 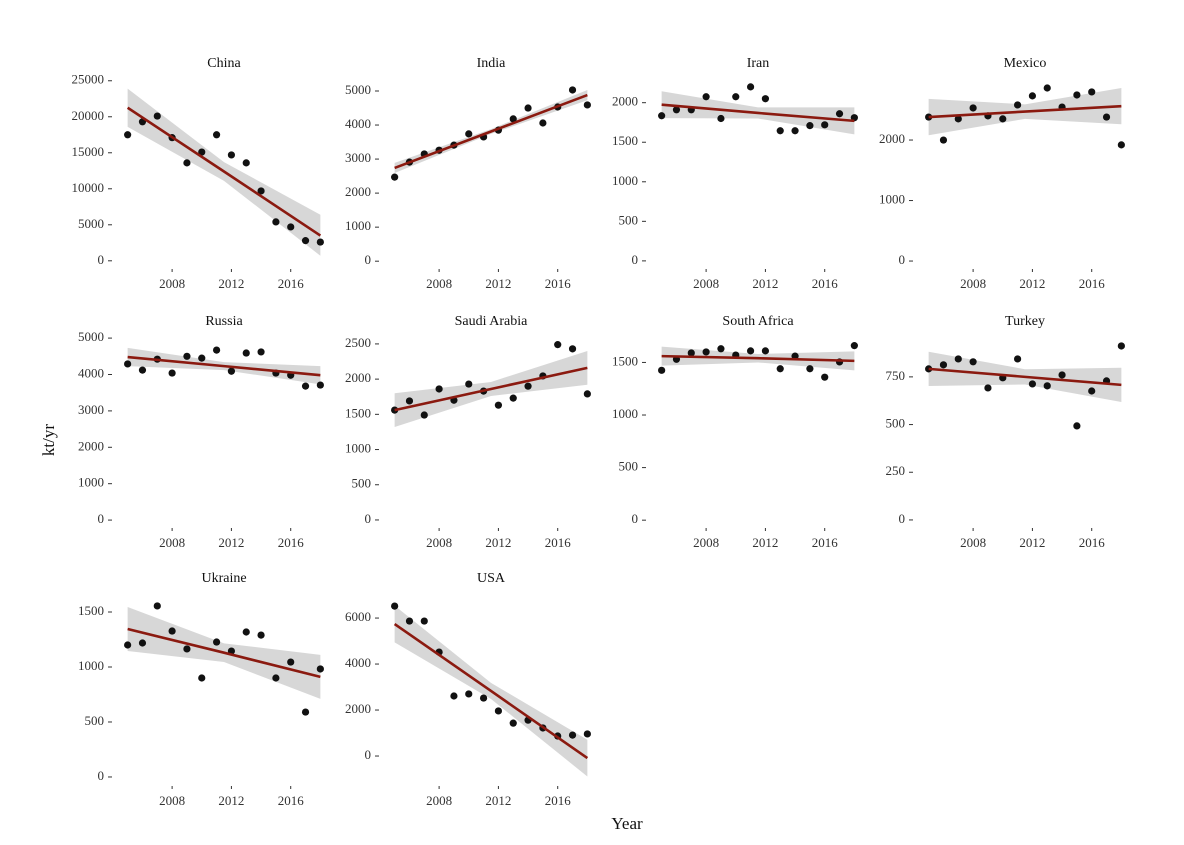 What do you see at coordinates (91, 409) in the screenshot?
I see `y-tick-label: 3000` at bounding box center [91, 409].